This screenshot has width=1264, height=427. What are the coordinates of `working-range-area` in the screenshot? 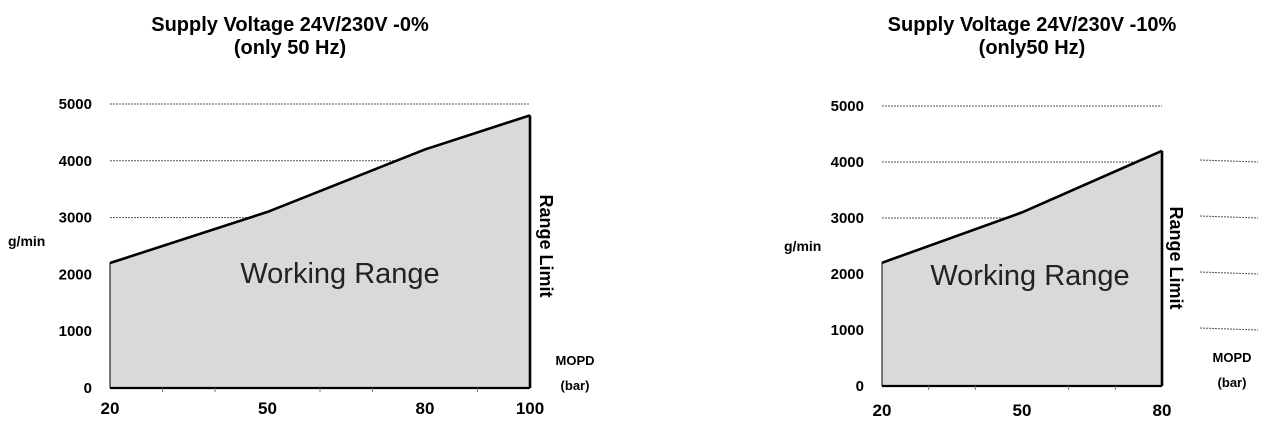 It's located at (1022, 268).